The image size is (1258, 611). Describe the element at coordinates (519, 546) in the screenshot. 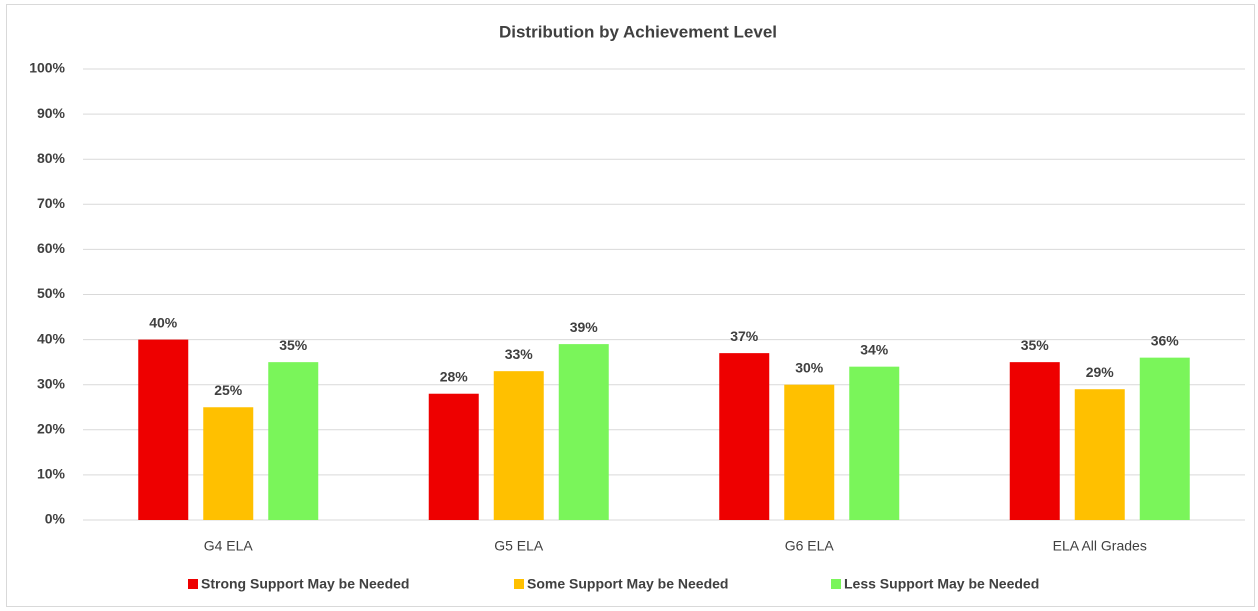

I see `x-tick-label: G5 ELA` at that location.